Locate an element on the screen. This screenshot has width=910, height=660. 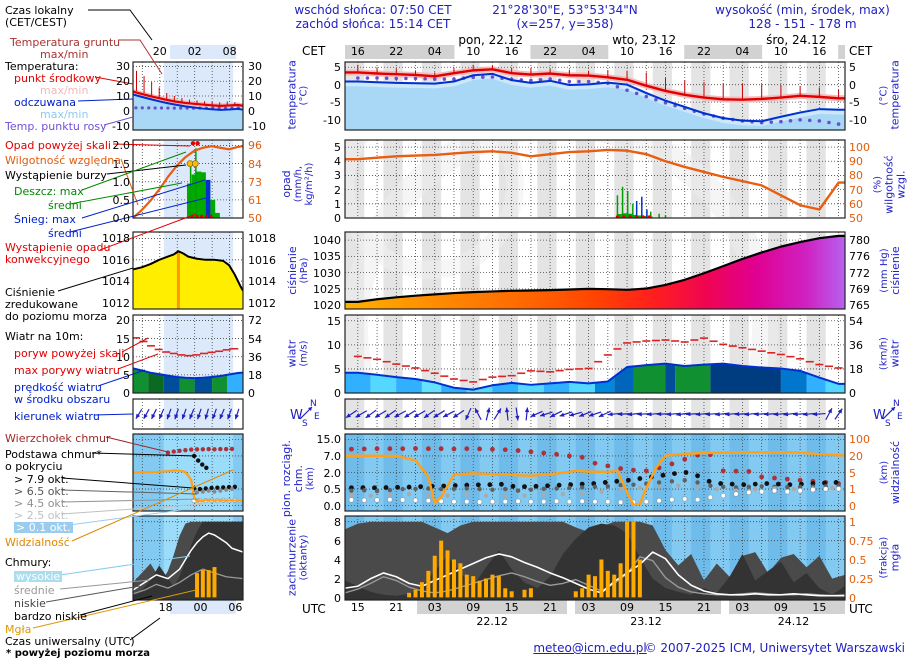
mini-y-tick-right: 1012 is located at coordinates (262, 303).